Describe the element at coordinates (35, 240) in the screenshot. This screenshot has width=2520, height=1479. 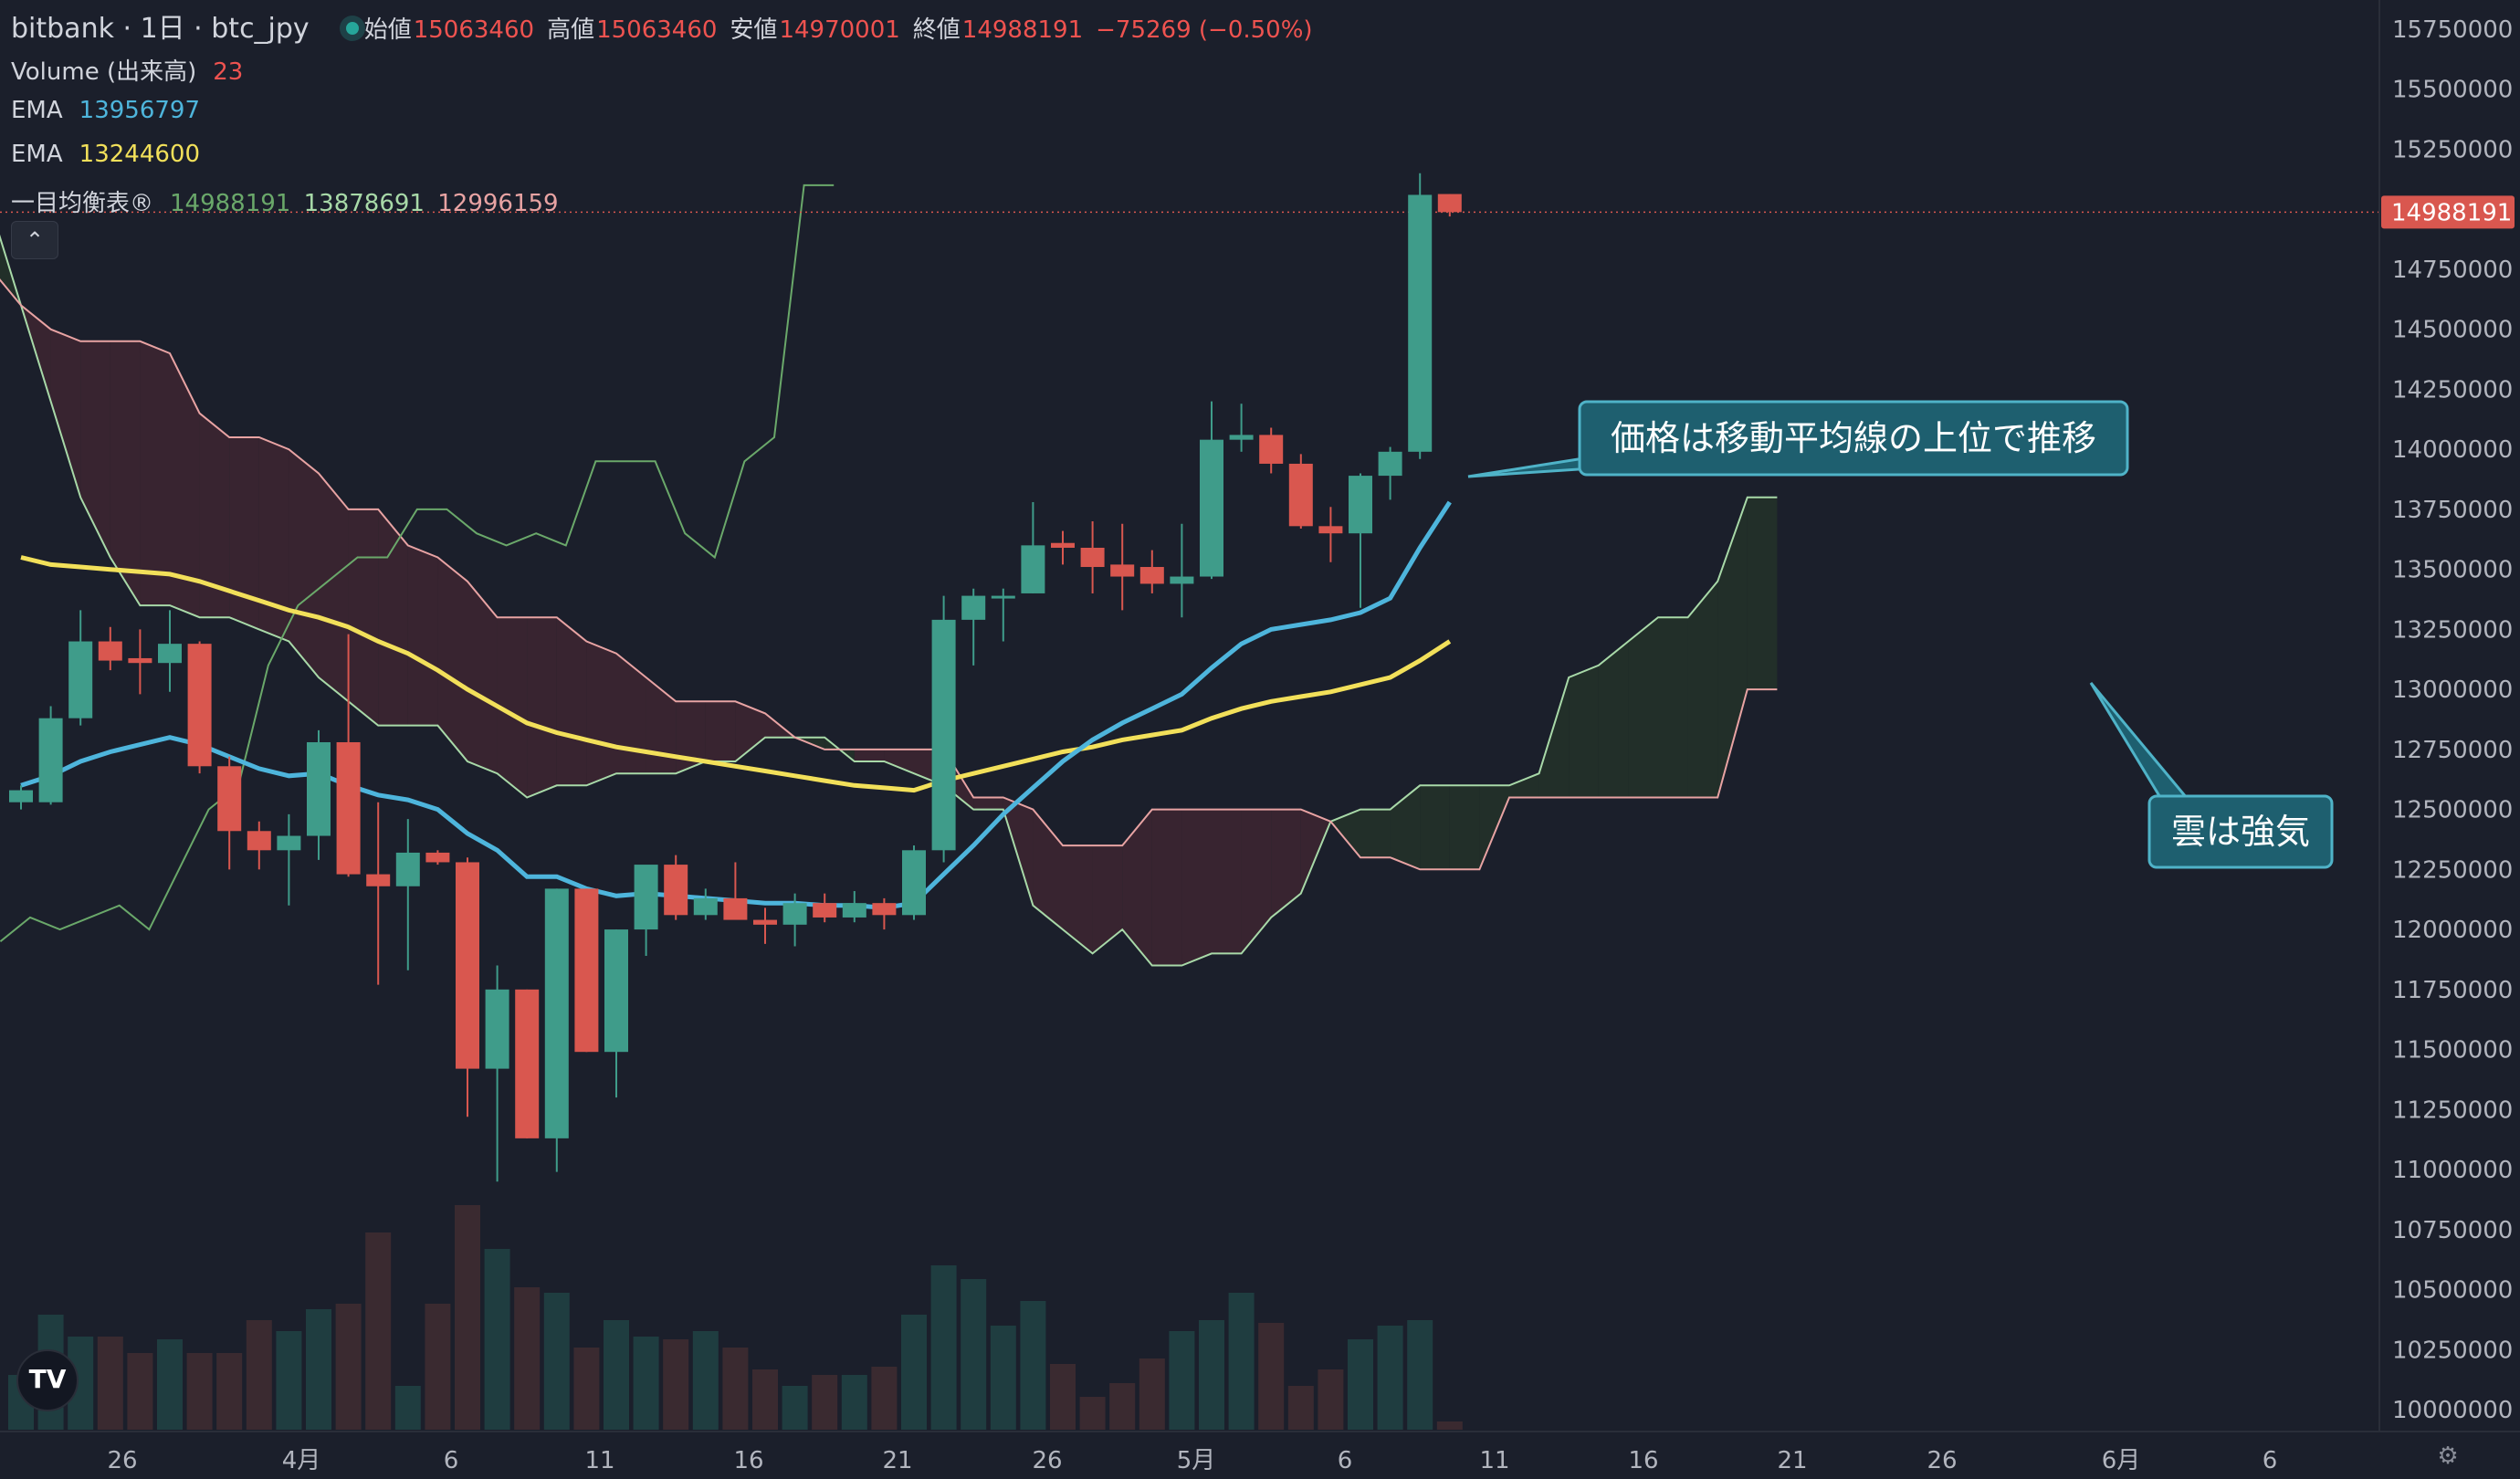
I see `collapse-legend-button: ⌃` at that location.